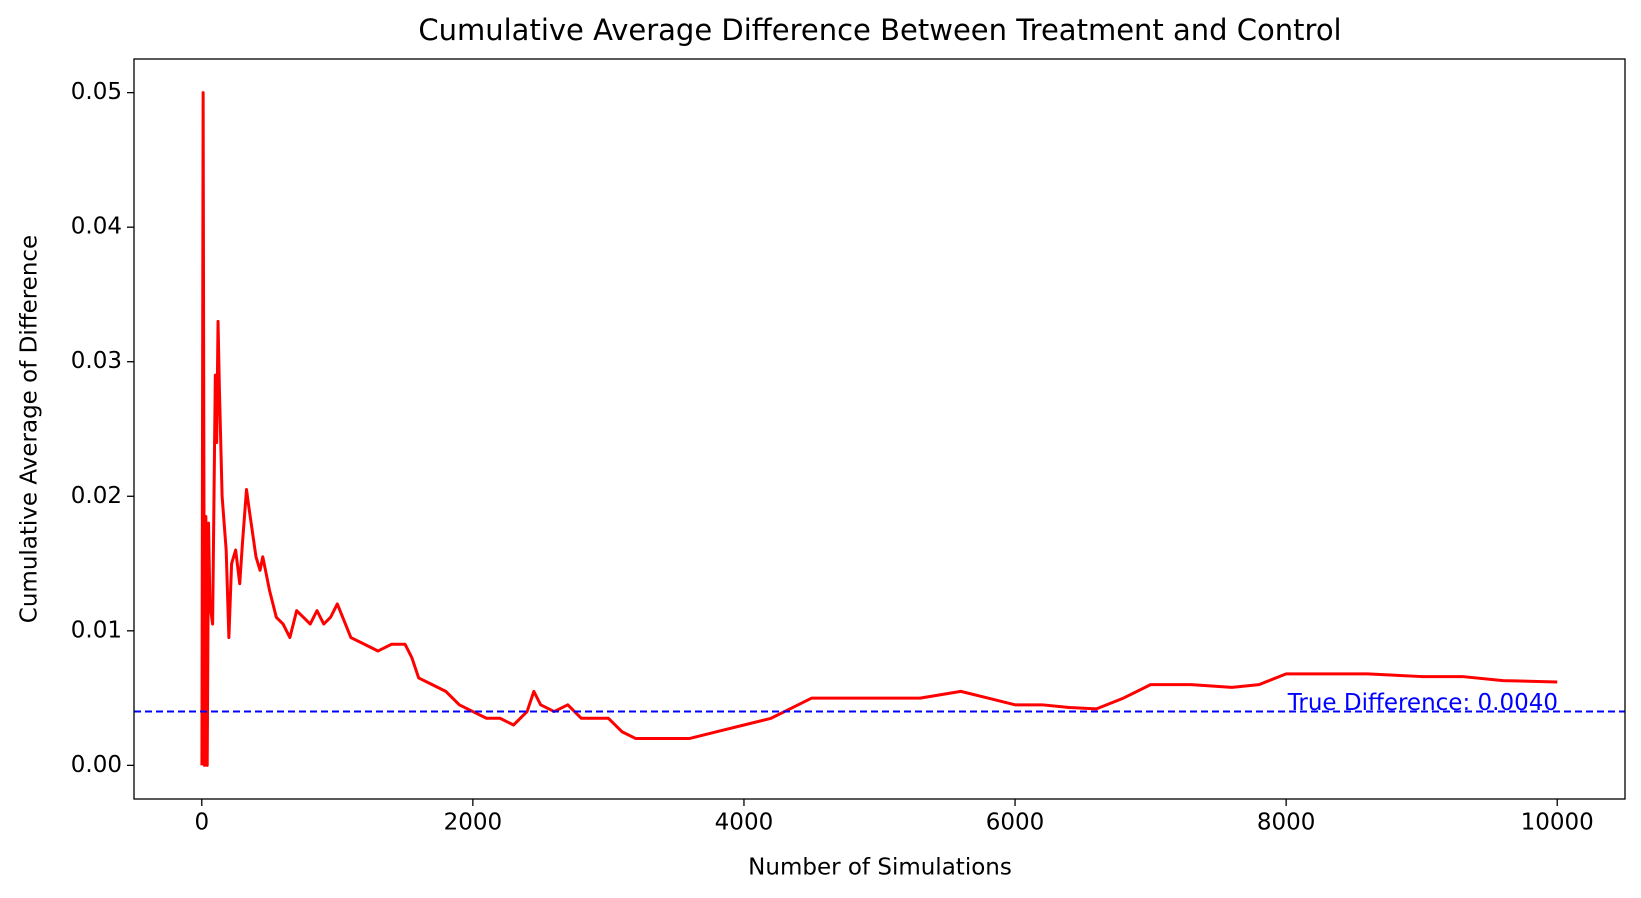 This screenshot has height=898, width=1641. I want to click on y-tick-label: 0.03, so click(96, 361).